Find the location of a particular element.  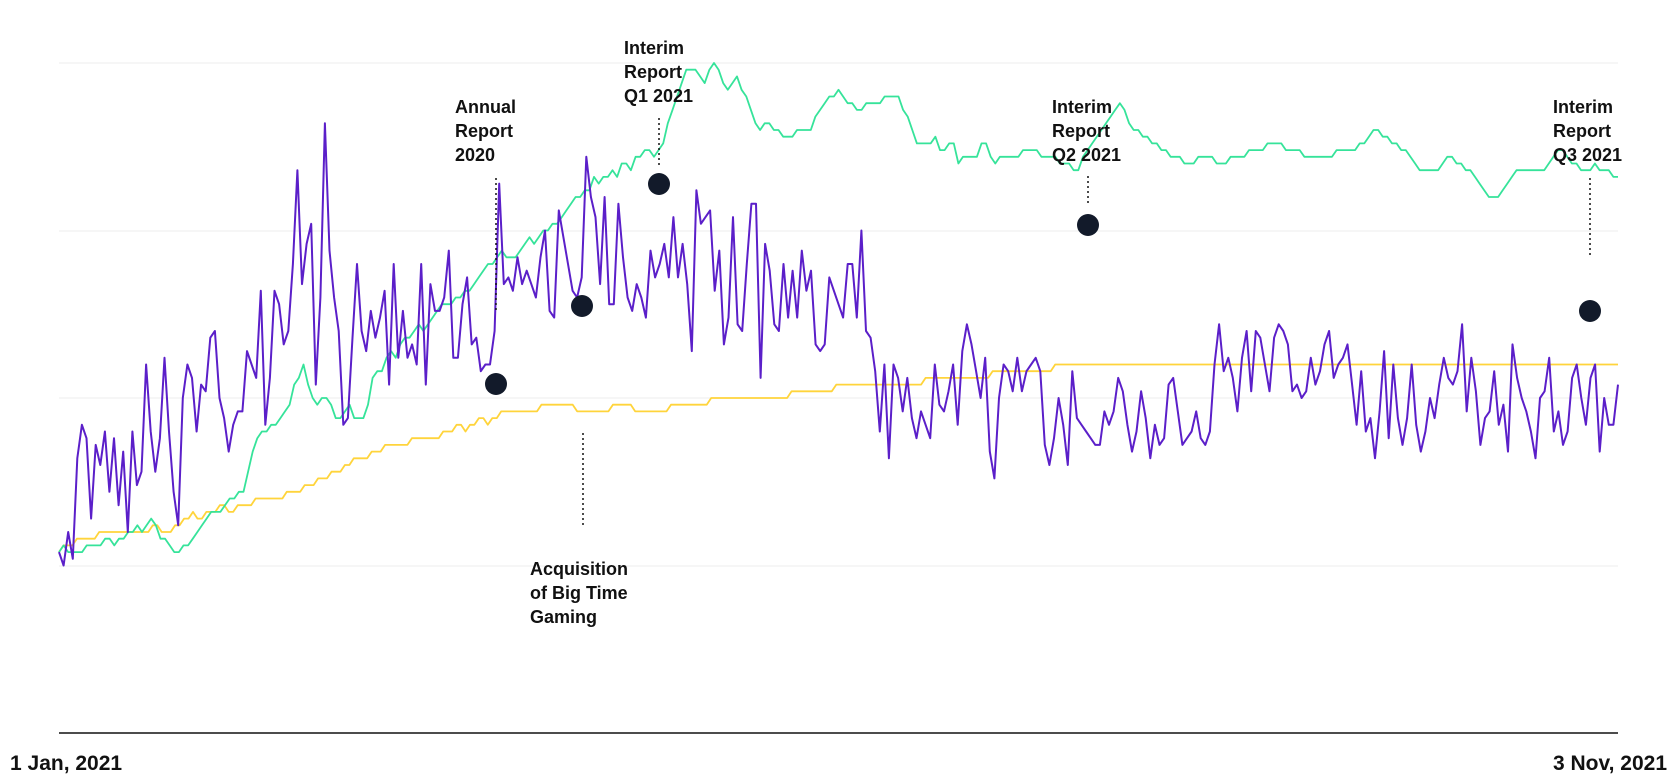

annotation-label: Acquisition of Big Time Gaming is located at coordinates (579, 593).